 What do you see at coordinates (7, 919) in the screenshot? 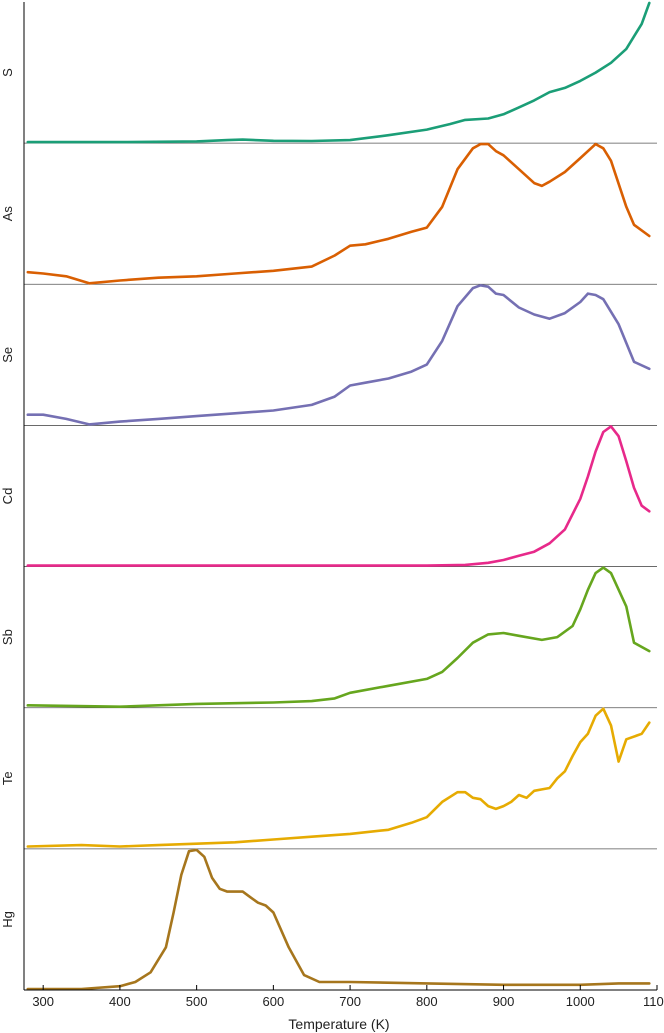
I see `panel-label-hg: Hg` at bounding box center [7, 919].